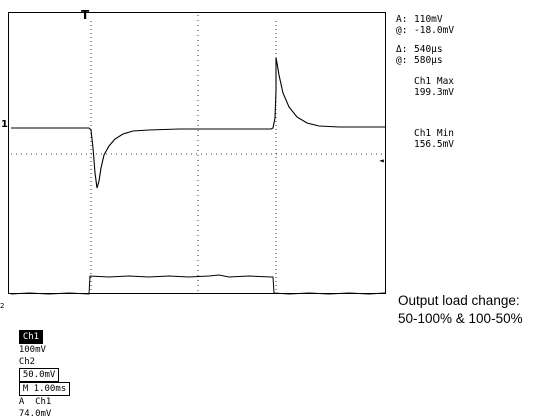 The height and width of the screenshot is (420, 552). Describe the element at coordinates (459, 300) in the screenshot. I see `caption-line-1: Output load change:` at that location.